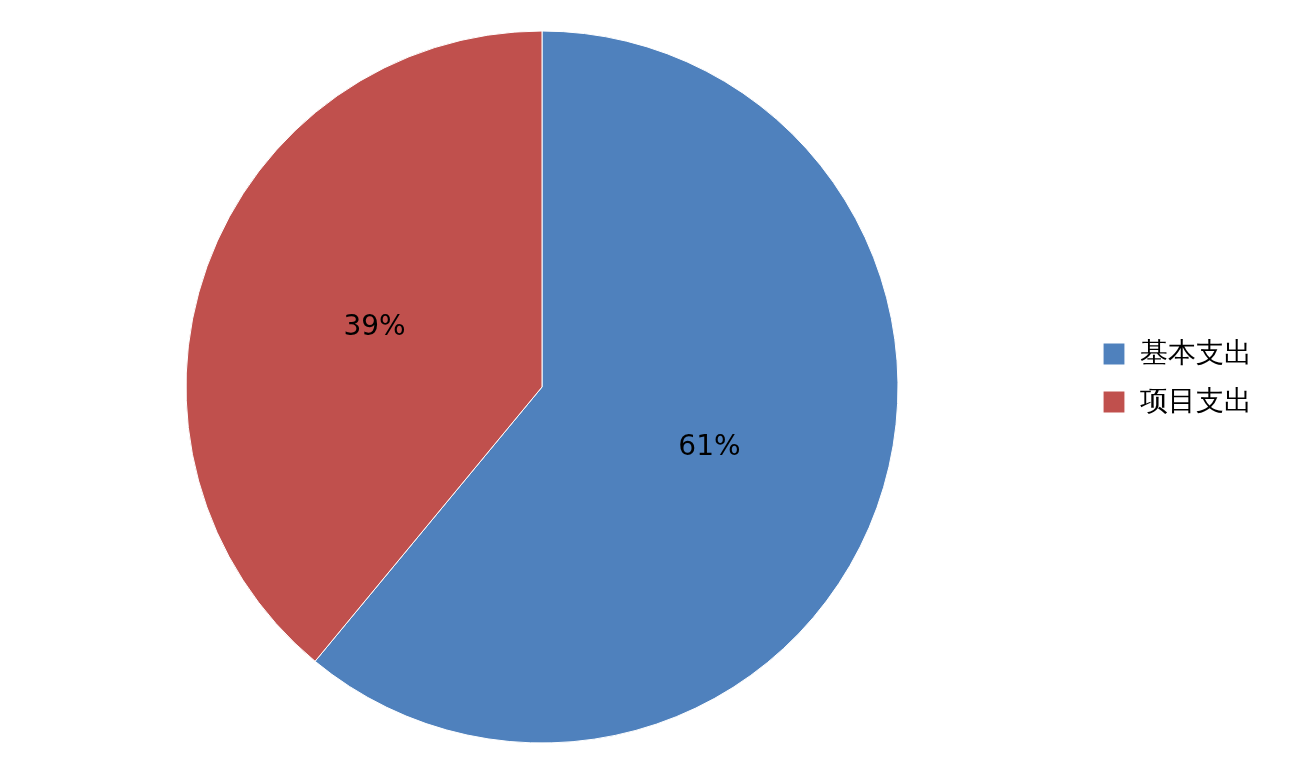 The width and height of the screenshot is (1311, 779). Describe the element at coordinates (709, 446) in the screenshot. I see `data-label: 61%` at that location.